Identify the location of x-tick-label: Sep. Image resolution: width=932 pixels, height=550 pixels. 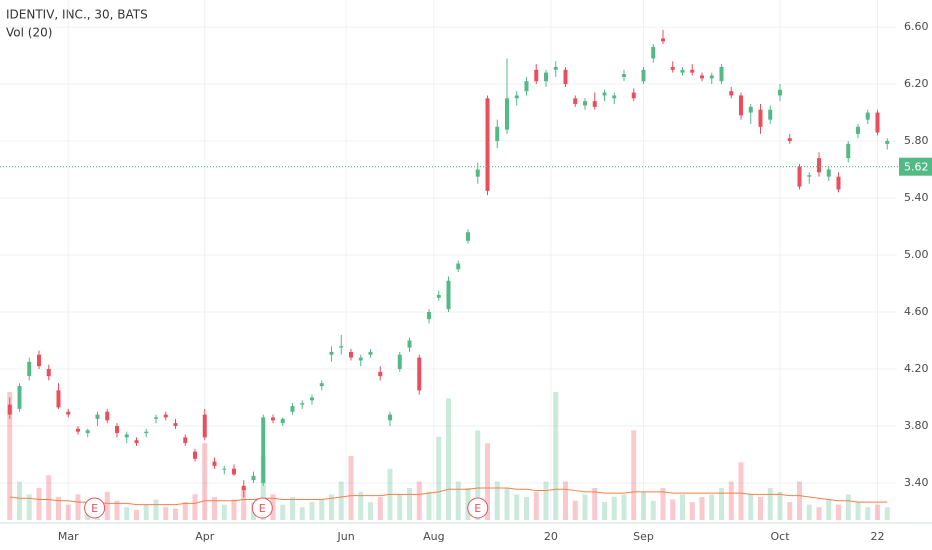
(643, 536).